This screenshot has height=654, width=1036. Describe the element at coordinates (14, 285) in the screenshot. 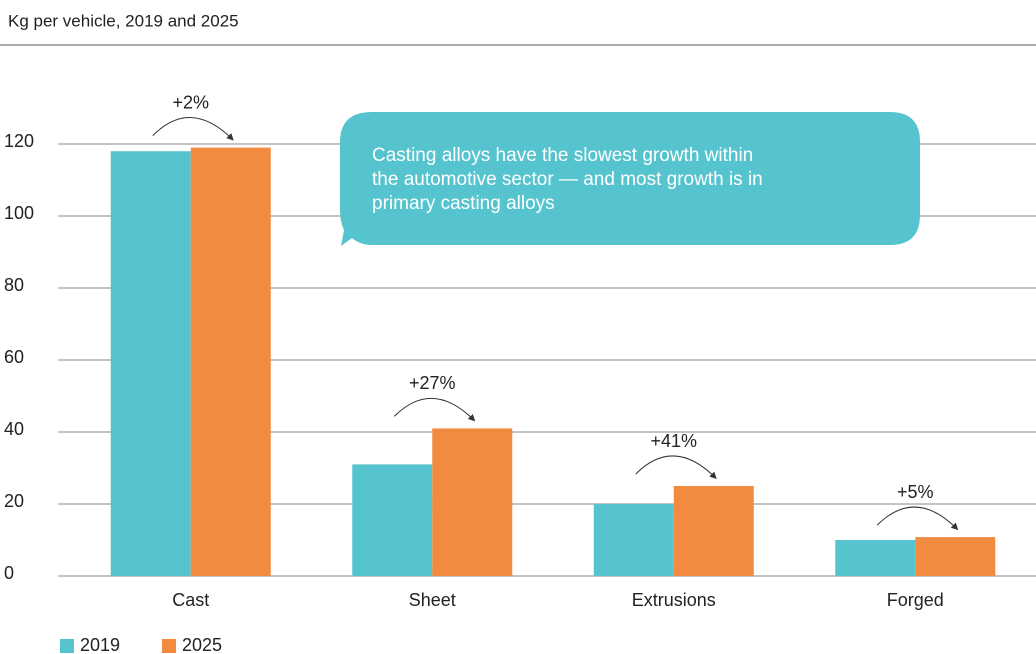

I see `y-tick-label: 80` at that location.